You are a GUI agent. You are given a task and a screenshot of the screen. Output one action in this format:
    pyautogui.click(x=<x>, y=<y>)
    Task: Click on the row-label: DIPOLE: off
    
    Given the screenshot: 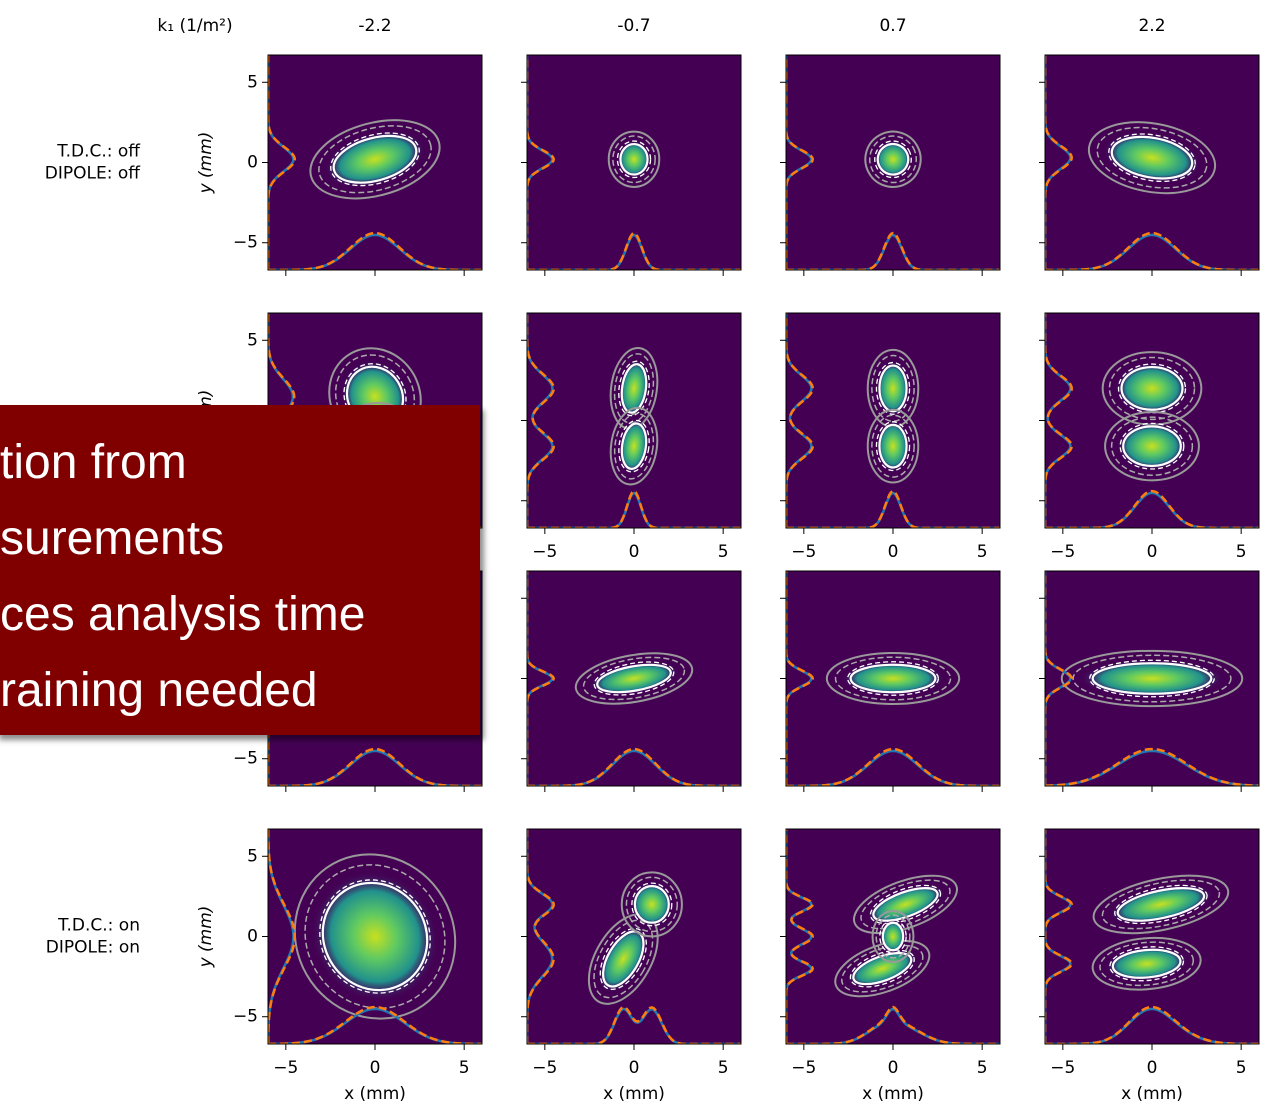 What is the action you would take?
    pyautogui.click(x=93, y=174)
    